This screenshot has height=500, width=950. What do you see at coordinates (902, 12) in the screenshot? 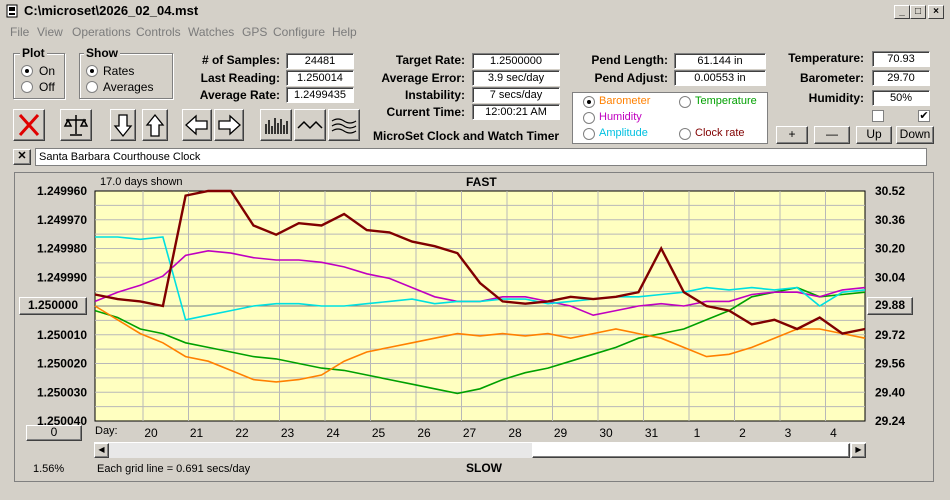
I see `minimize-button: _` at bounding box center [902, 12].